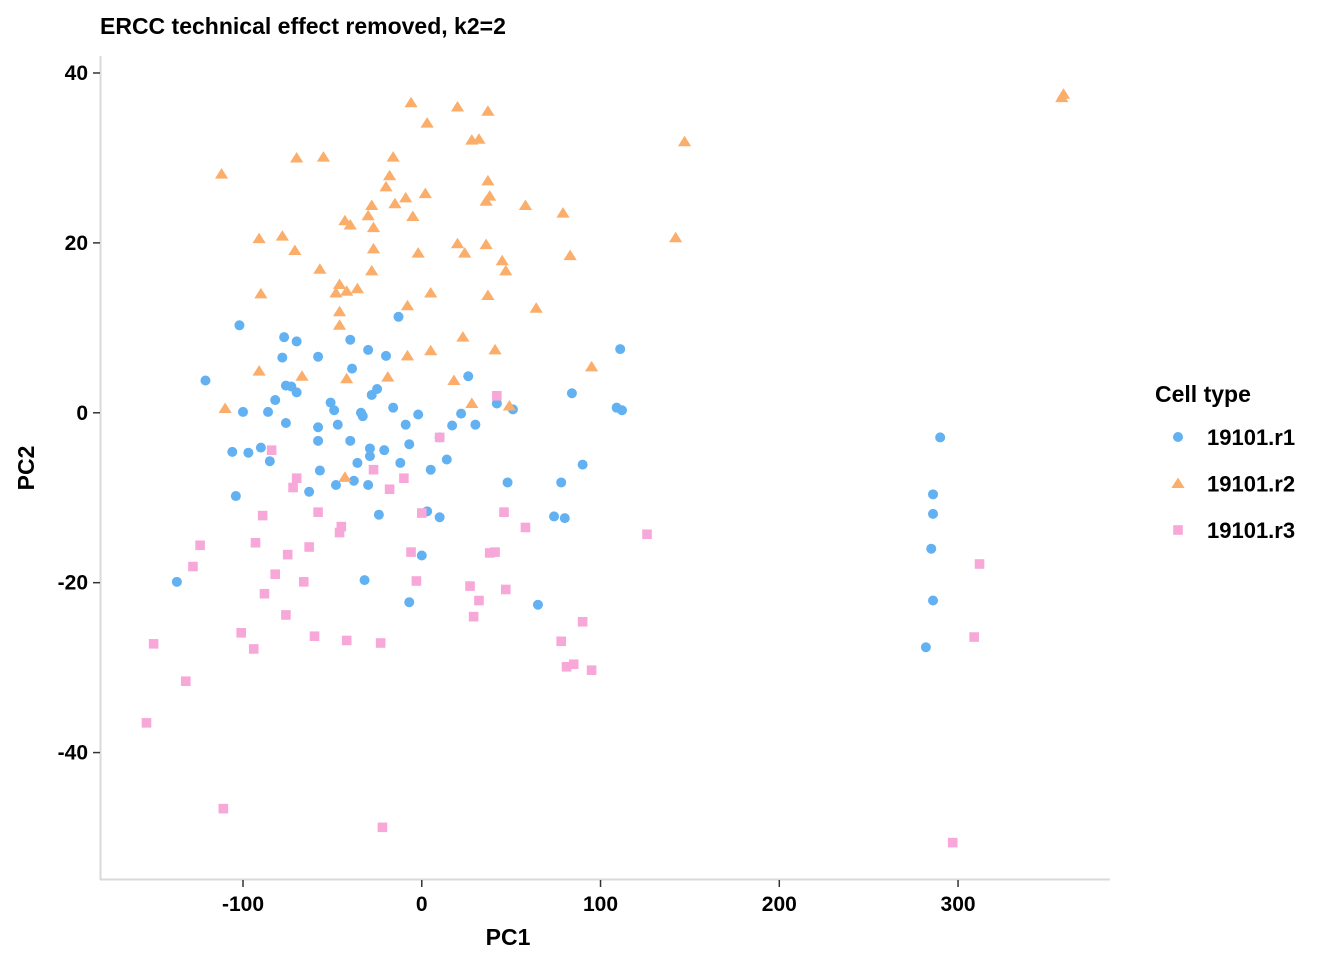  Describe the element at coordinates (73, 753) in the screenshot. I see `y-tick-label: -40` at that location.